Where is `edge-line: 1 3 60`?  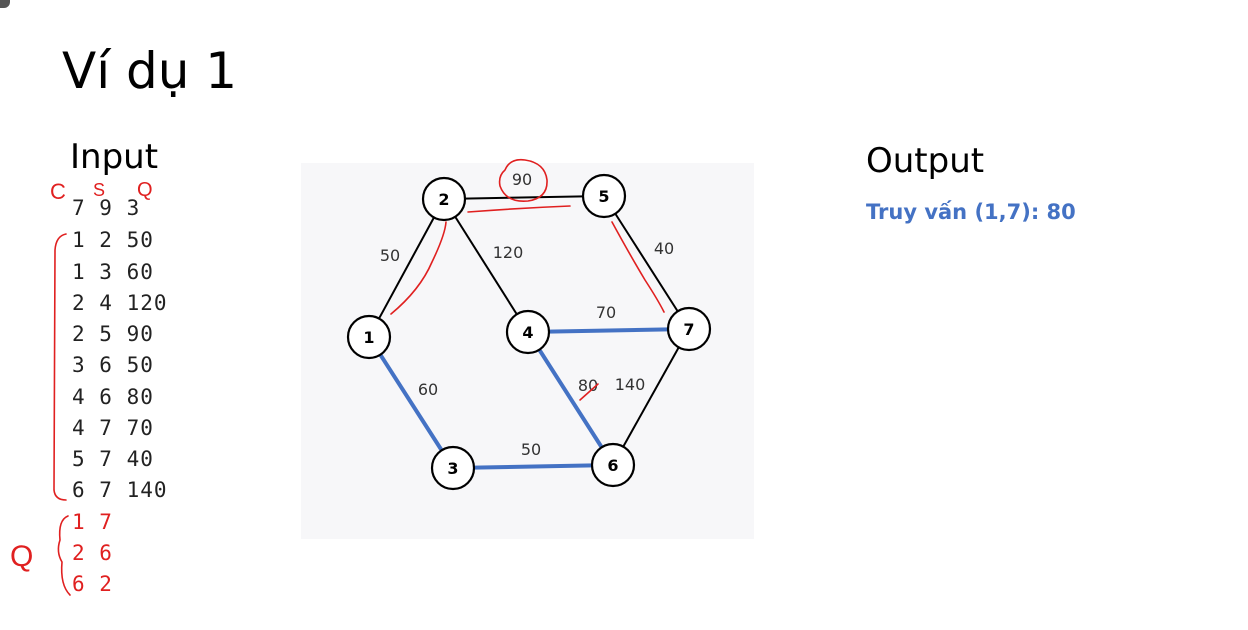 edge-line: 1 3 60 is located at coordinates (113, 272).